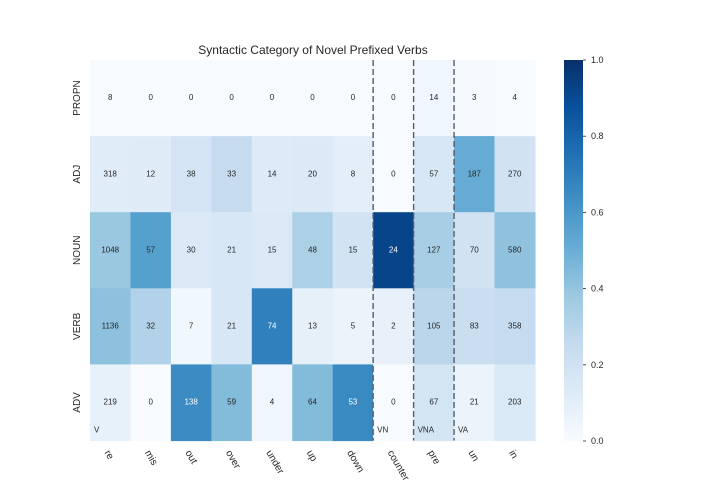 The image size is (720, 504). I want to click on x-tick-label: up, so click(311, 457).